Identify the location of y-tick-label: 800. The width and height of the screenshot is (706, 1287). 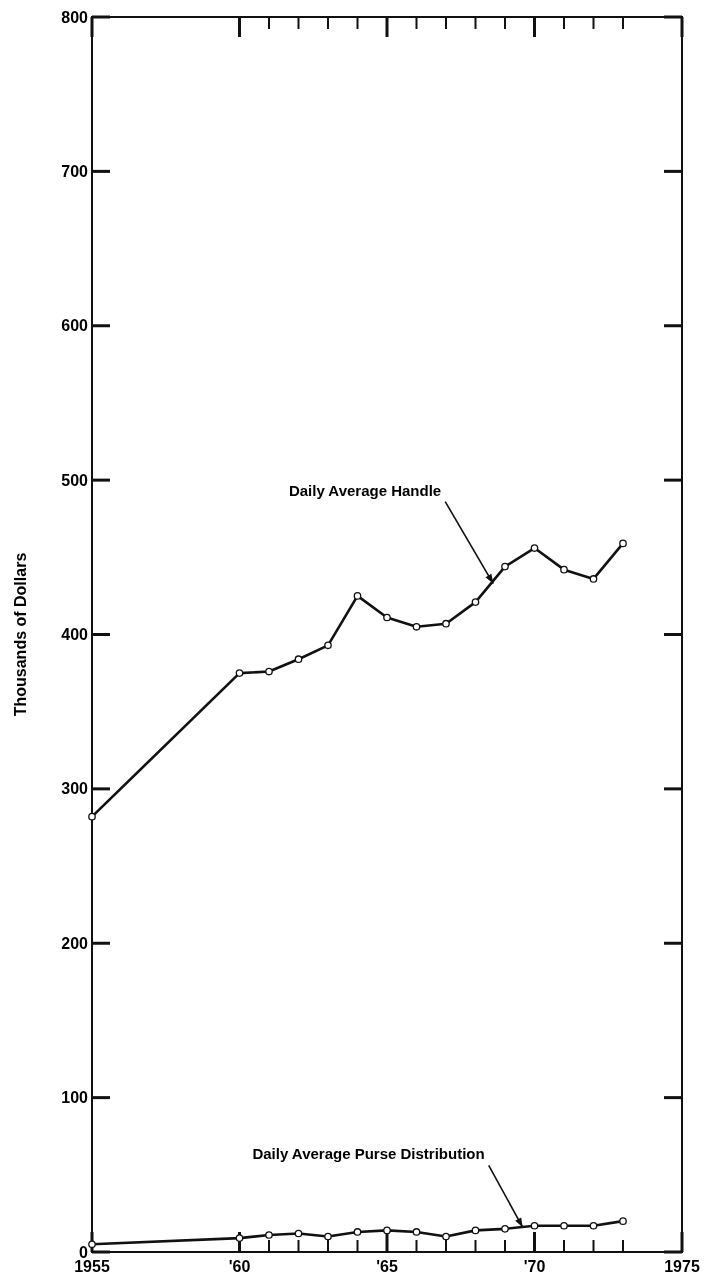
(75, 17).